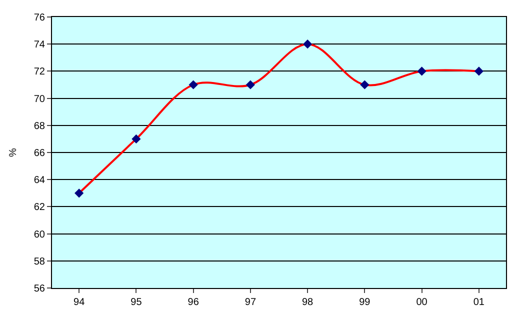 Image resolution: width=523 pixels, height=322 pixels. Describe the element at coordinates (40, 262) in the screenshot. I see `y-tick-label: 58` at that location.